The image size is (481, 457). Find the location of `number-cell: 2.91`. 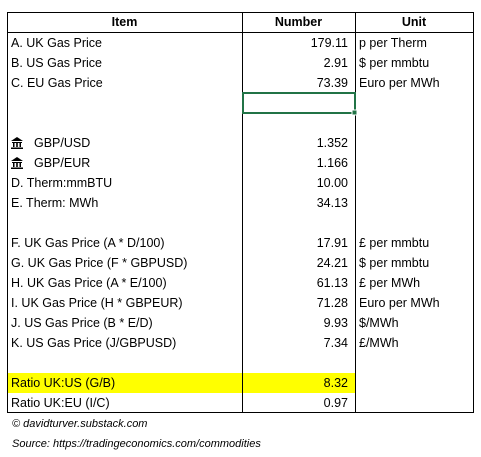

number-cell: 2.91 is located at coordinates (335, 63).